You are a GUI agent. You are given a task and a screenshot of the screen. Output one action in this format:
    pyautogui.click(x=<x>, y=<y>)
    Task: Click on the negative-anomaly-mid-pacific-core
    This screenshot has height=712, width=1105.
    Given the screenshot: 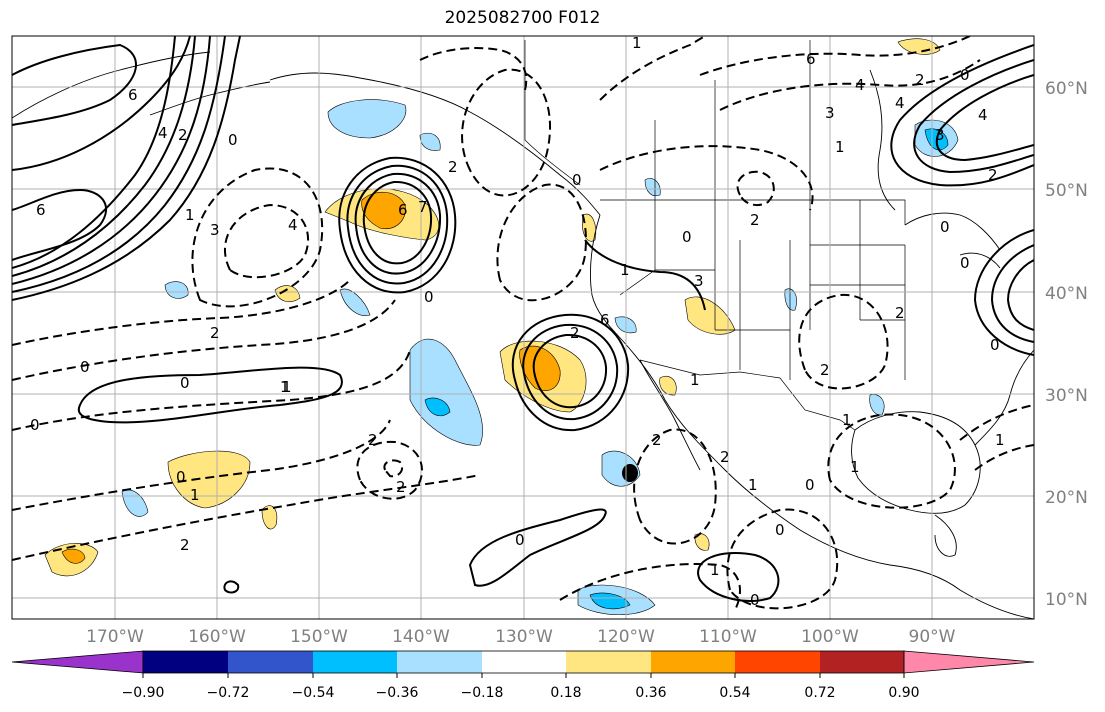 What is the action you would take?
    pyautogui.click(x=437, y=406)
    